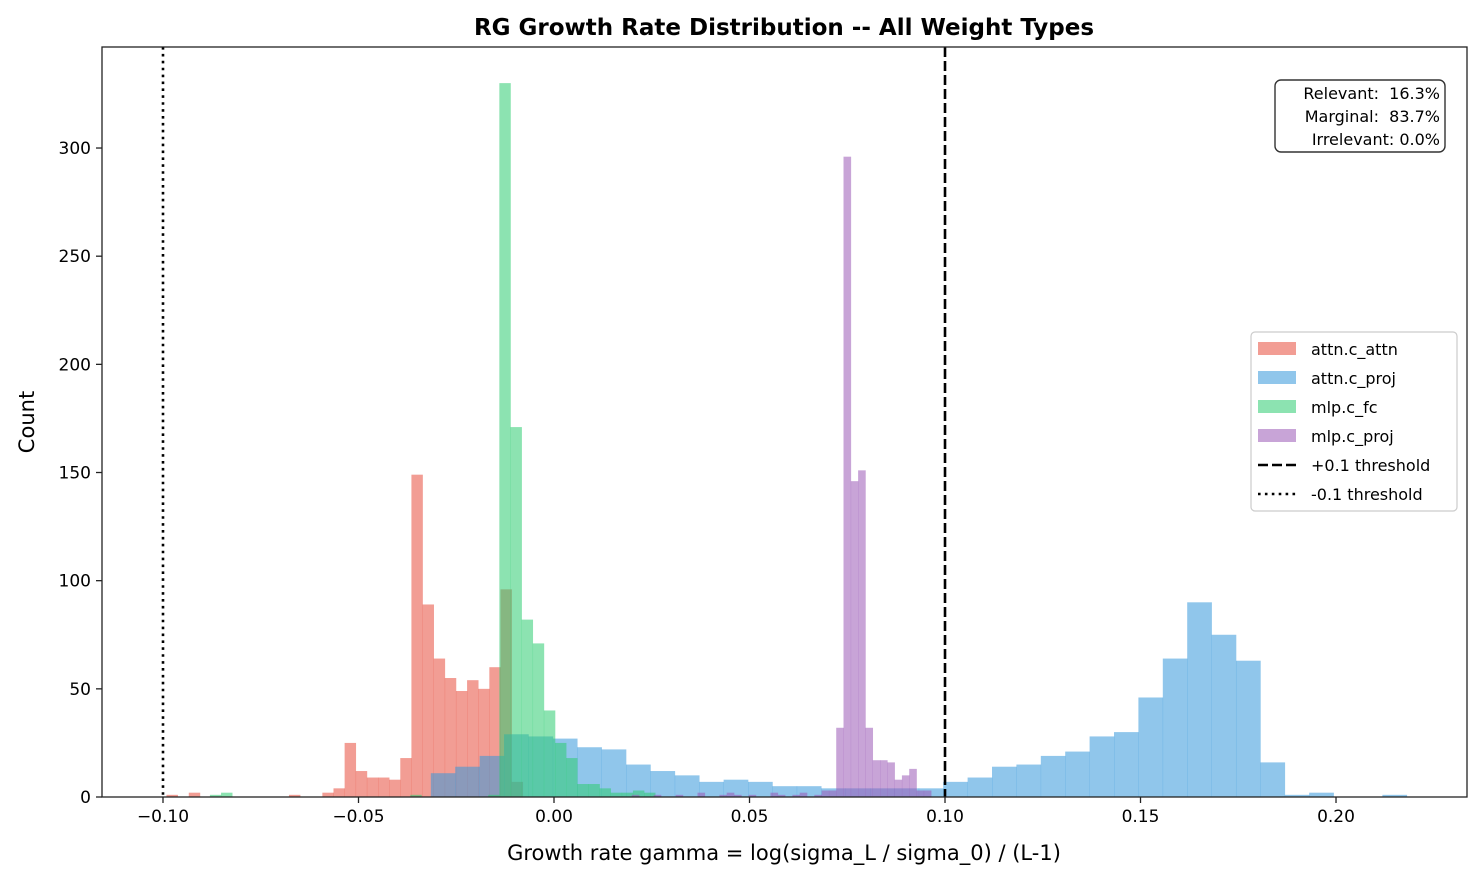  I want to click on x-axis-ticks: −0.10 −0.05 0.00 0.05 0.10 0.15 0.20, so click(746, 812).